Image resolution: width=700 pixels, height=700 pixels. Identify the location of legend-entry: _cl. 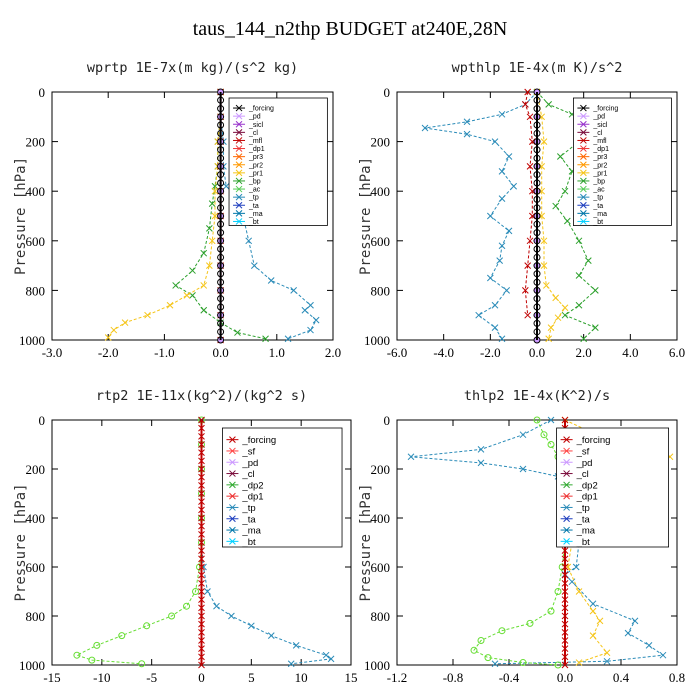
(590, 132).